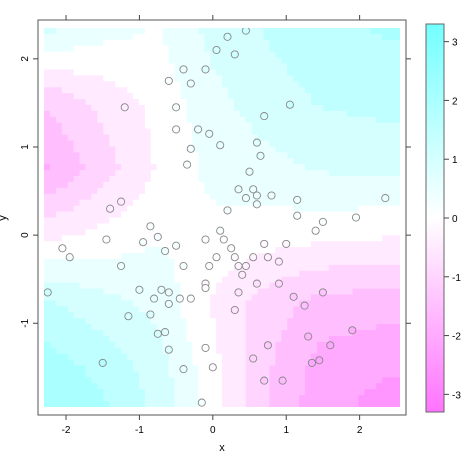 The image size is (474, 474). I want to click on y-tick-label: 0, so click(25, 235).